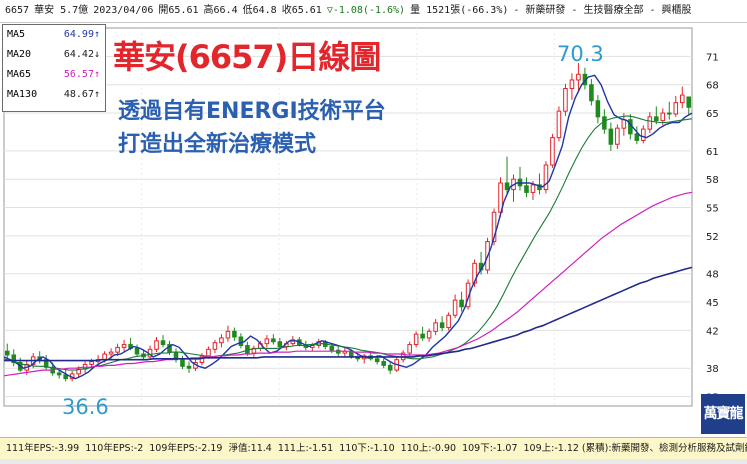 The height and width of the screenshot is (464, 747). I want to click on eps-item: 111上:-1.51, so click(305, 448).